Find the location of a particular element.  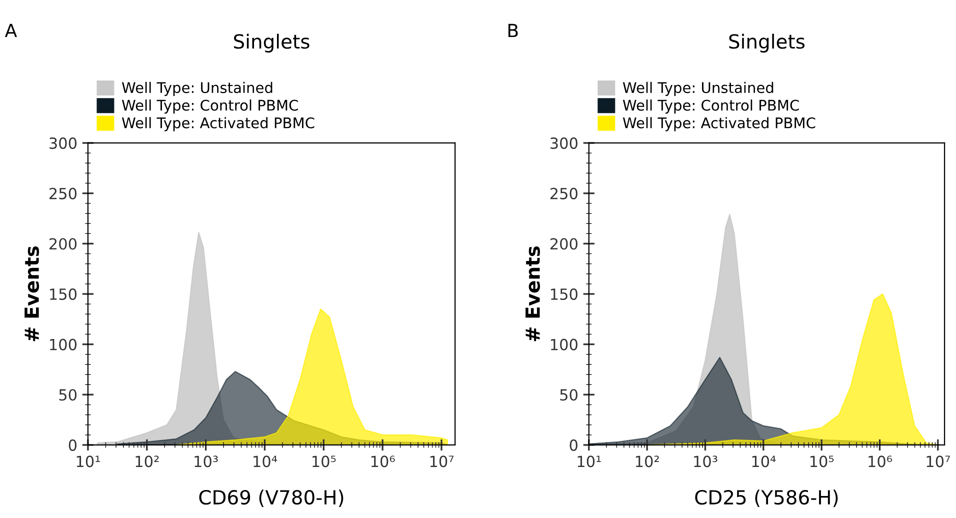

text: B is located at coordinates (513, 31).